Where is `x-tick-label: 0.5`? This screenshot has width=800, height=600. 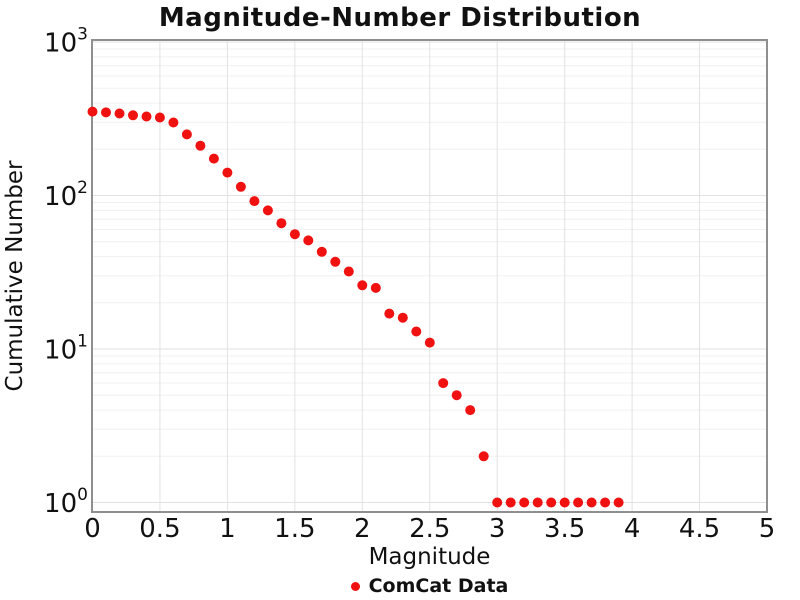
x-tick-label: 0.5 is located at coordinates (159, 529).